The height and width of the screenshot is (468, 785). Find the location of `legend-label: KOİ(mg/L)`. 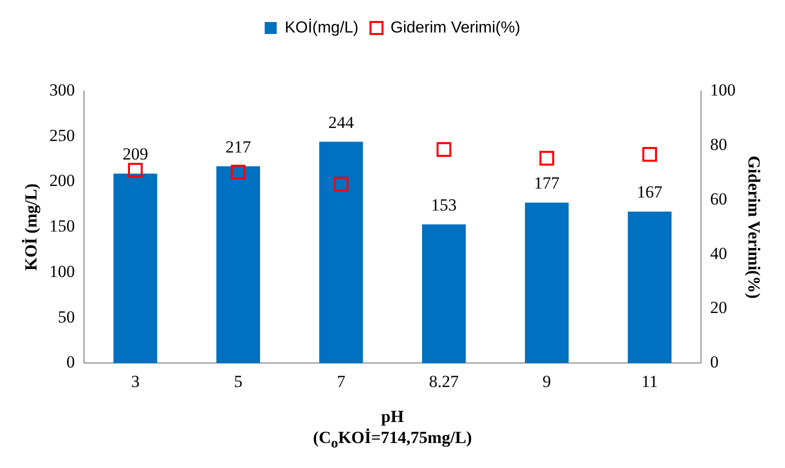

legend-label: KOİ(mg/L) is located at coordinates (321, 27).